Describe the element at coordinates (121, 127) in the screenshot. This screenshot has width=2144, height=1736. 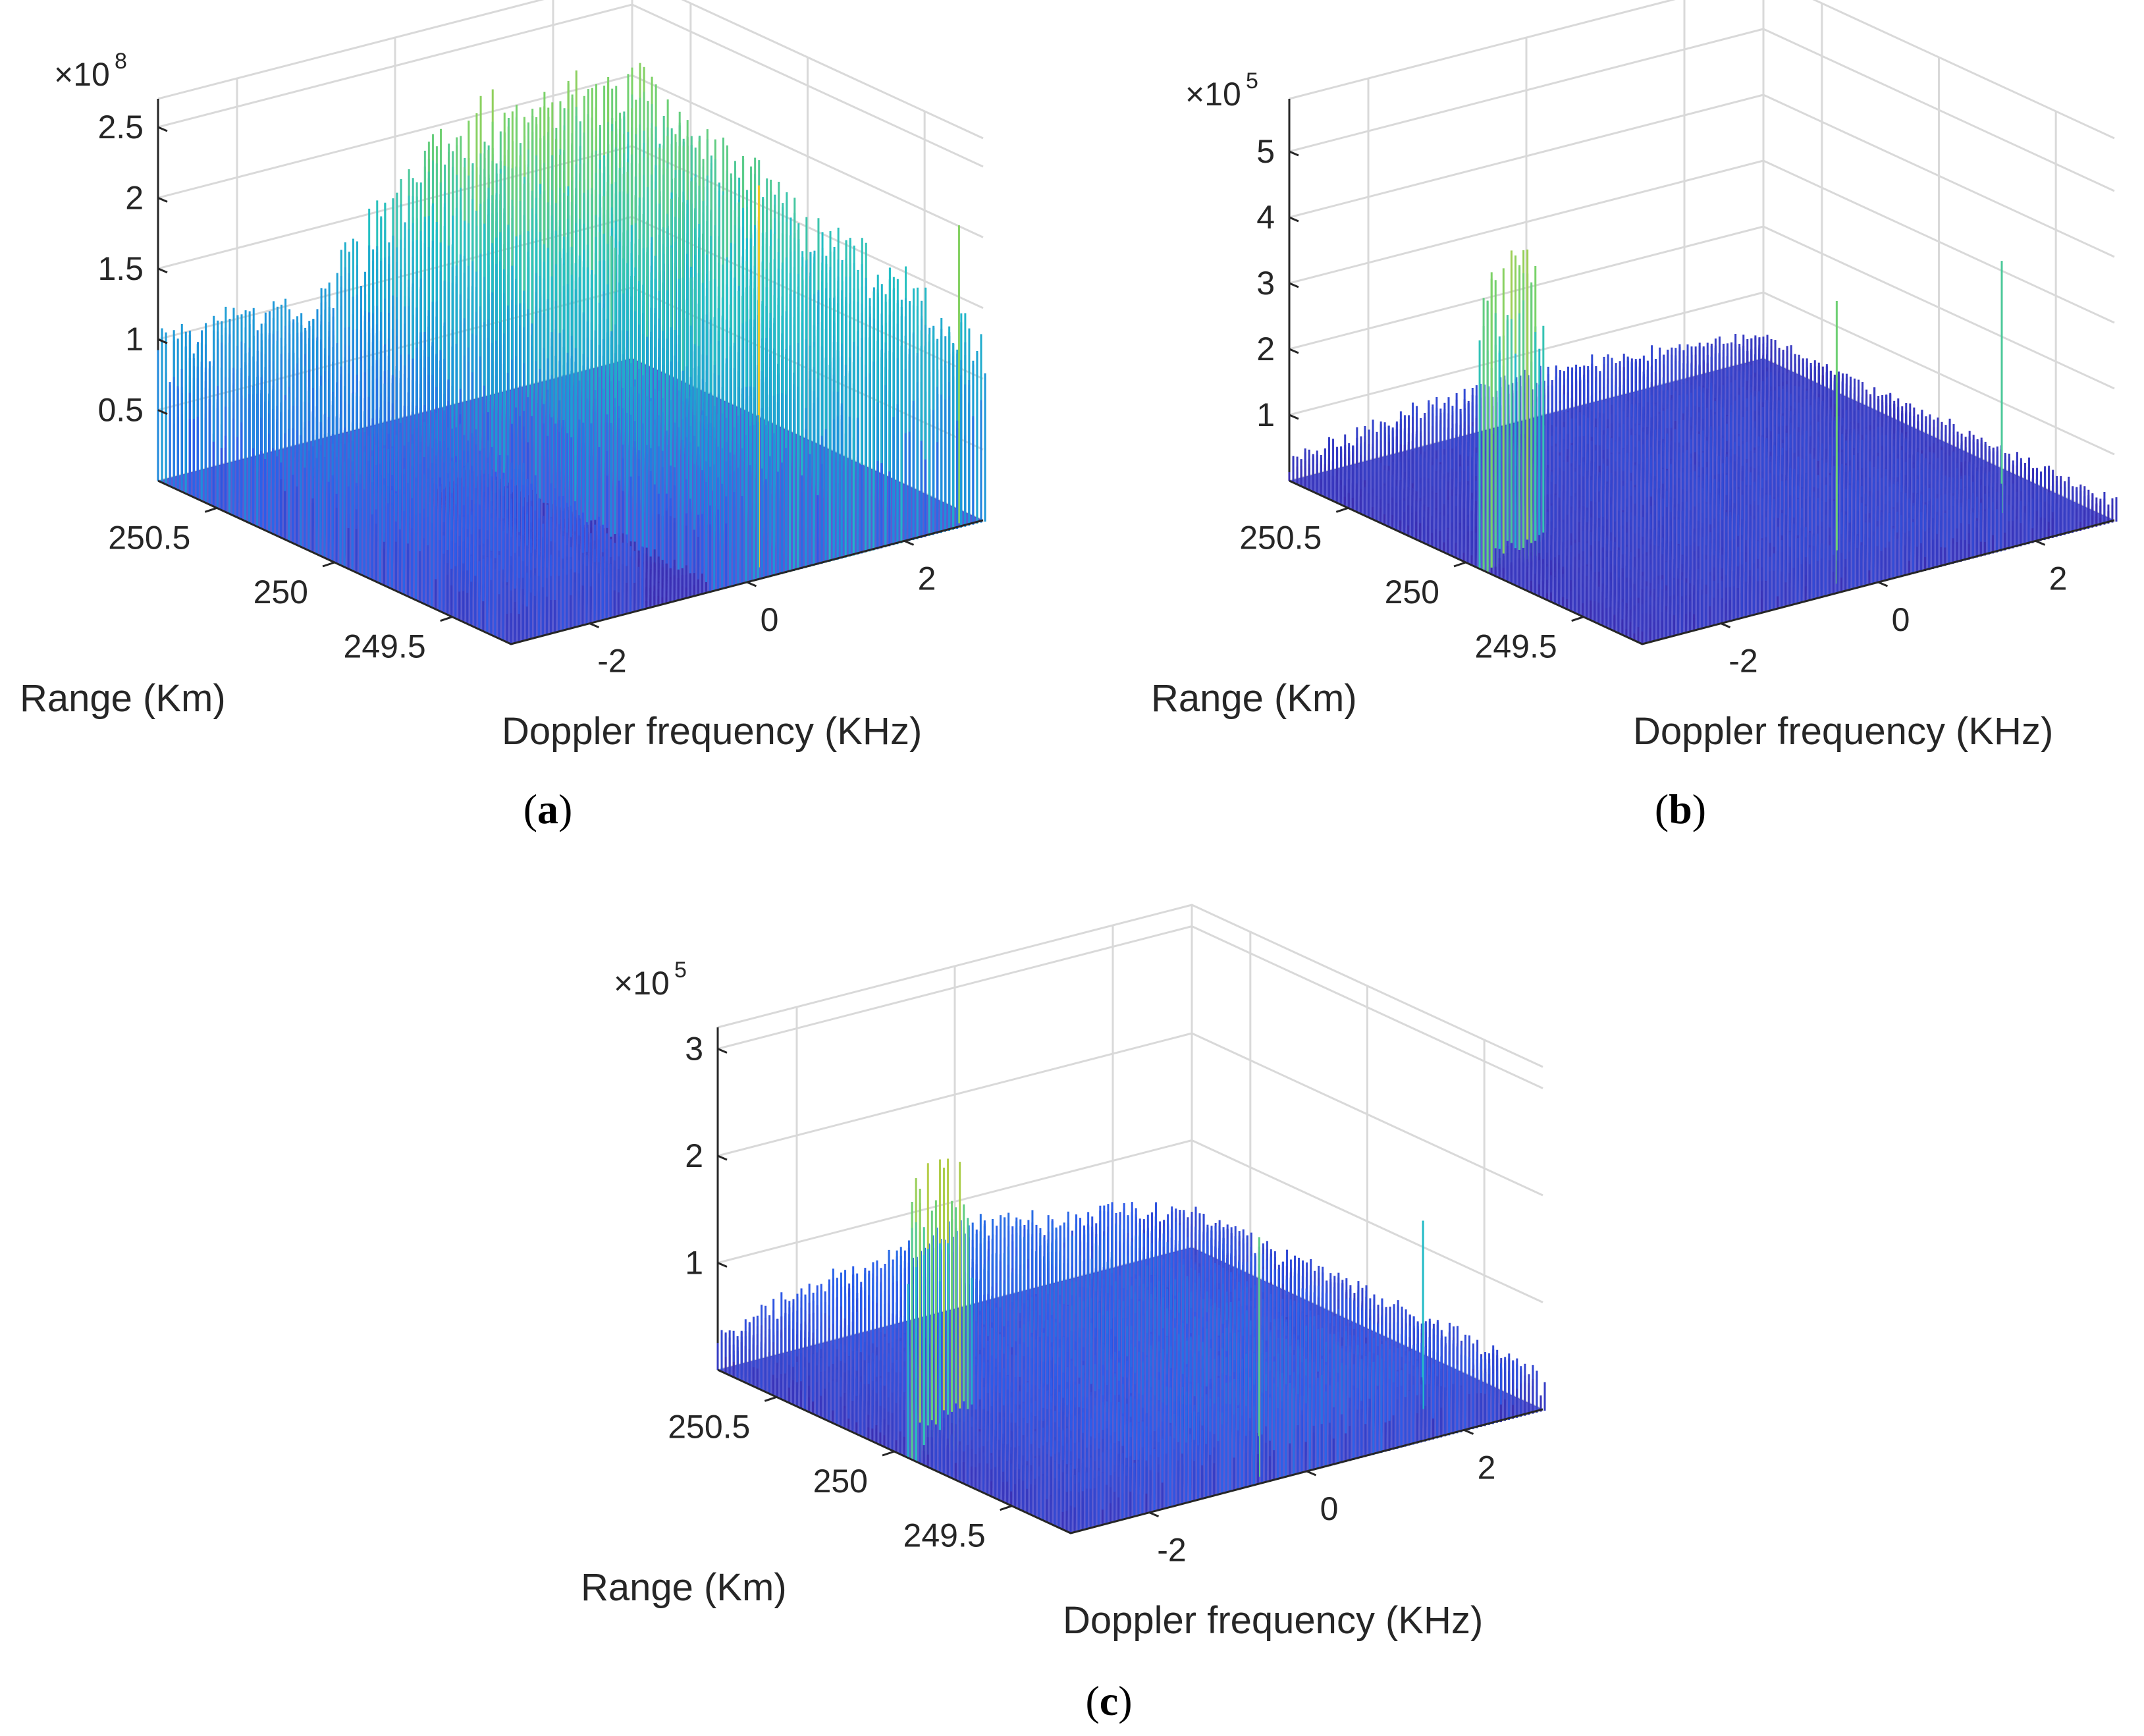
I see `z-tick-label: 2.5` at that location.